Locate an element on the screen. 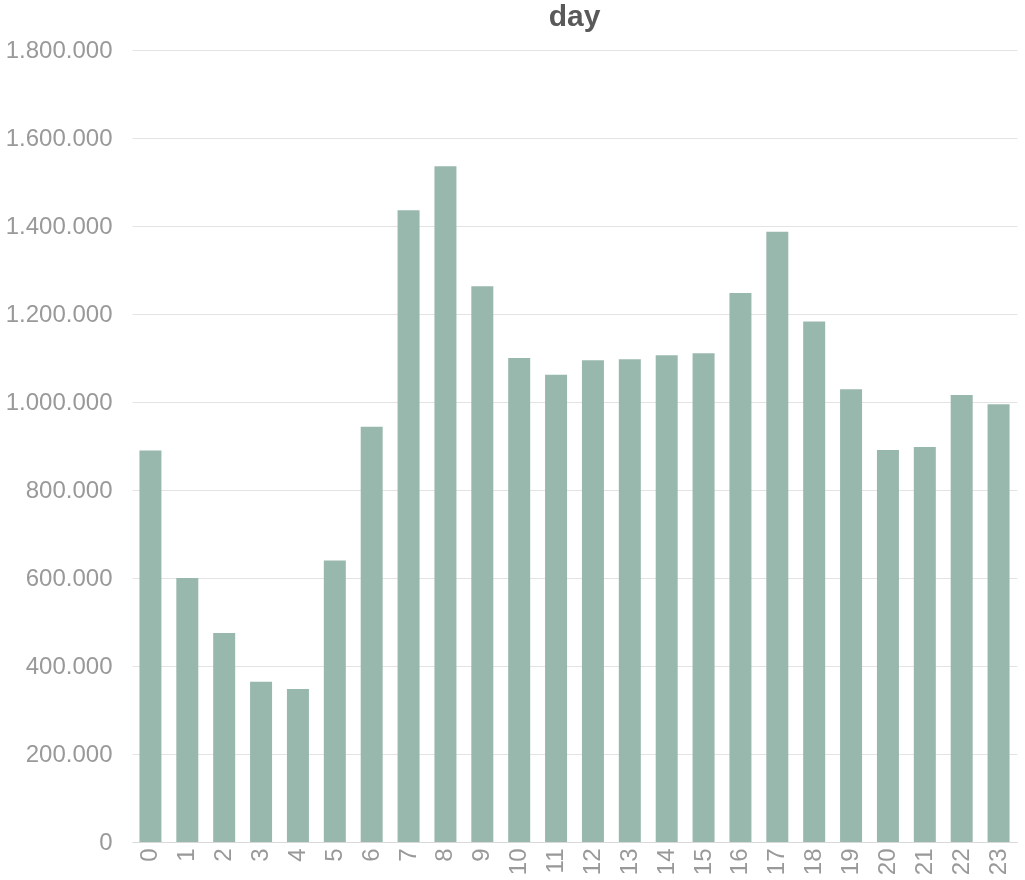 This screenshot has width=1025, height=880. y-tick-label: 1.200.000 is located at coordinates (59, 313).